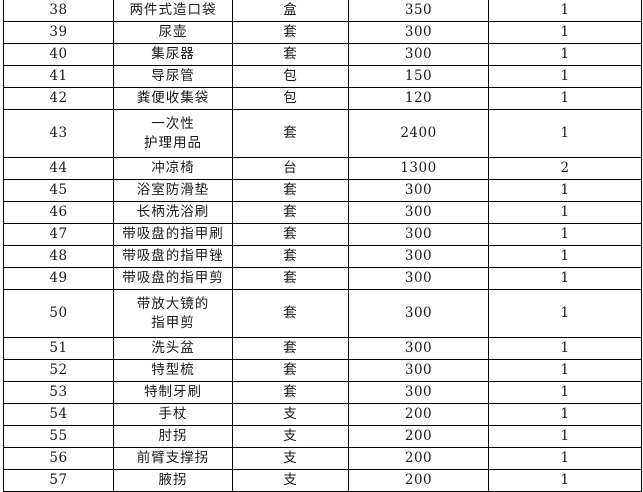  Describe the element at coordinates (58, 414) in the screenshot. I see `cell-serial-number: 54` at that location.